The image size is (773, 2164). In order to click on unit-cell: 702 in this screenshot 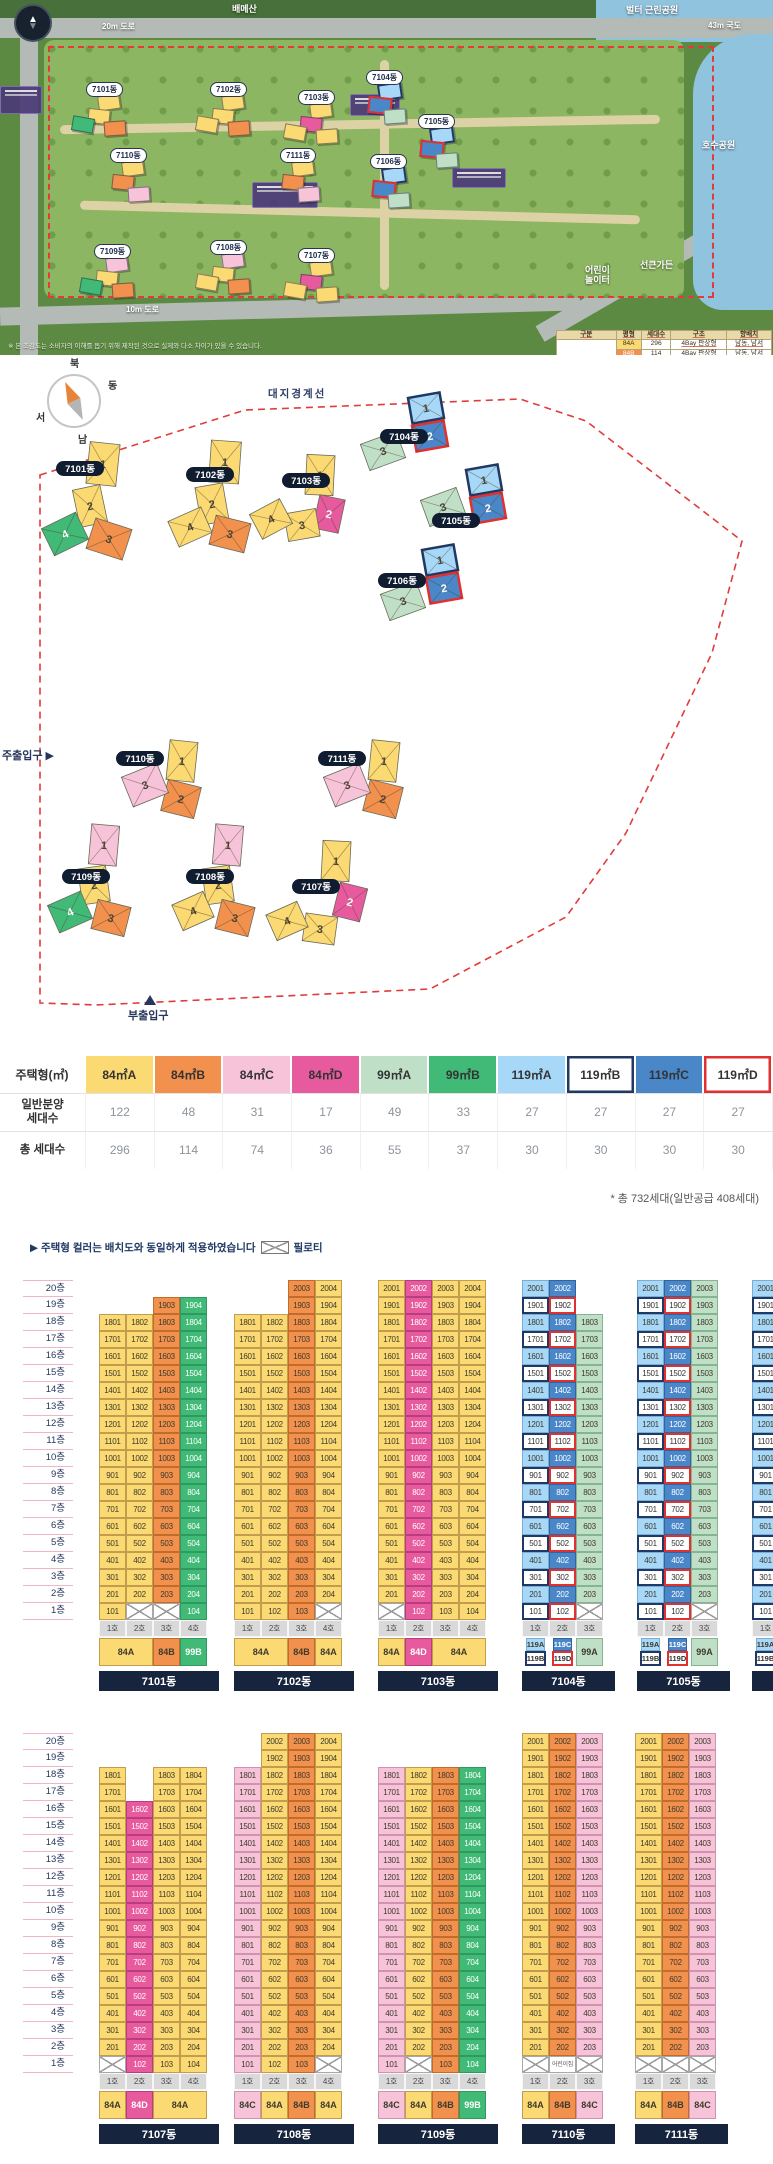, I will do `click(562, 1509)`.